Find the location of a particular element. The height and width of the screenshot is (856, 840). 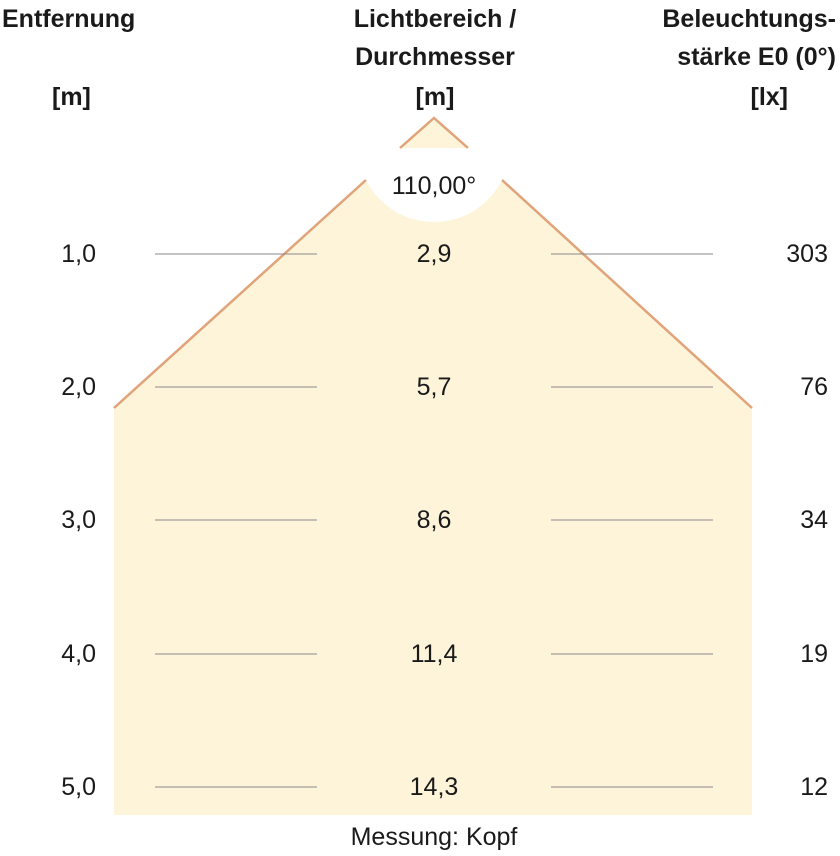

light-cone-left-edge is located at coordinates (240, 294).